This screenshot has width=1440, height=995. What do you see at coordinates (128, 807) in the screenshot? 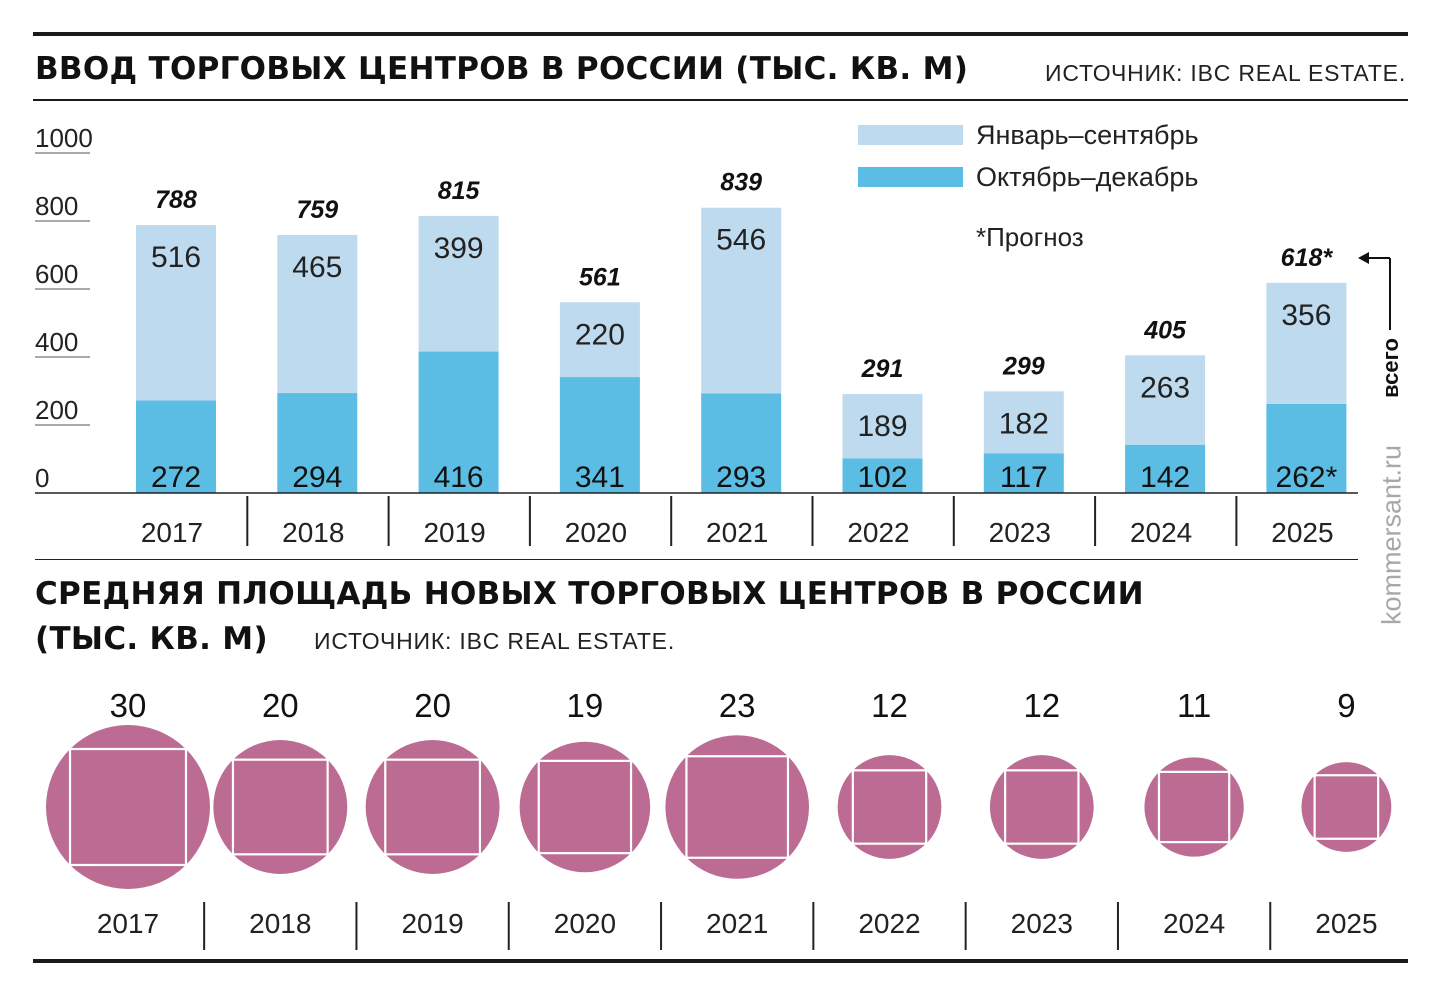
I see `bubble-2017` at bounding box center [128, 807].